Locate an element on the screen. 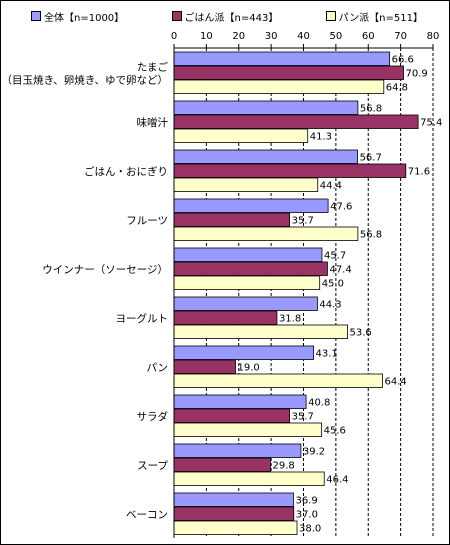 This screenshot has height=545, width=450. category-label: 味噌汁 is located at coordinates (153, 122).